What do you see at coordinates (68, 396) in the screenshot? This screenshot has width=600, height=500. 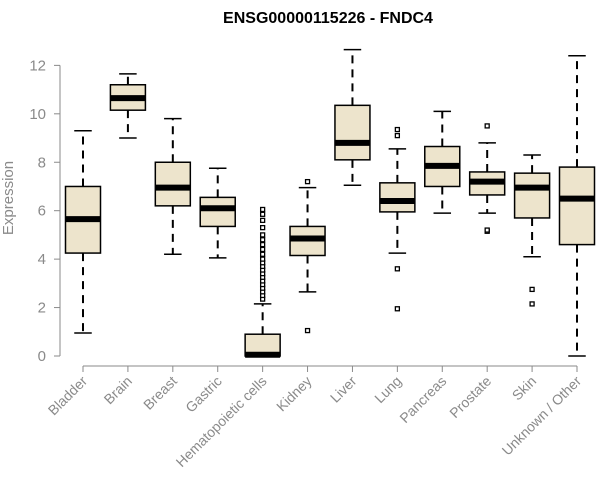 I see `x-tick-label: Bladder` at bounding box center [68, 396].